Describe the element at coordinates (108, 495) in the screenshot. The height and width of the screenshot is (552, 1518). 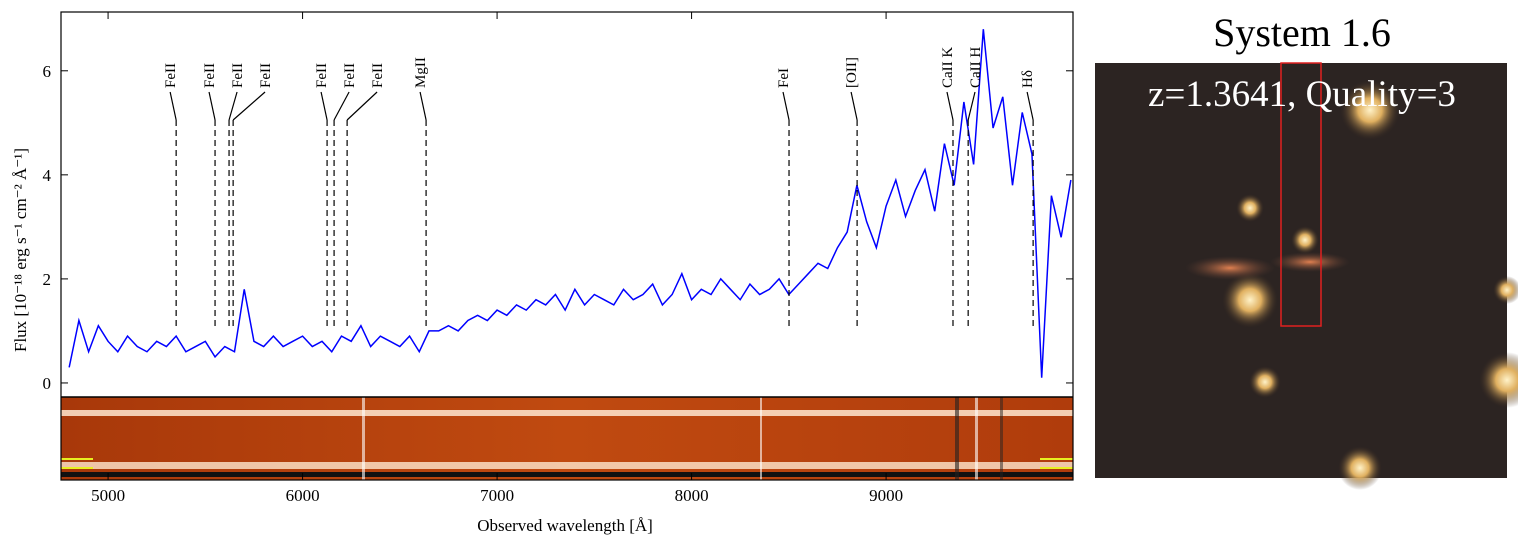
I see `x-tick-label: 5000` at that location.